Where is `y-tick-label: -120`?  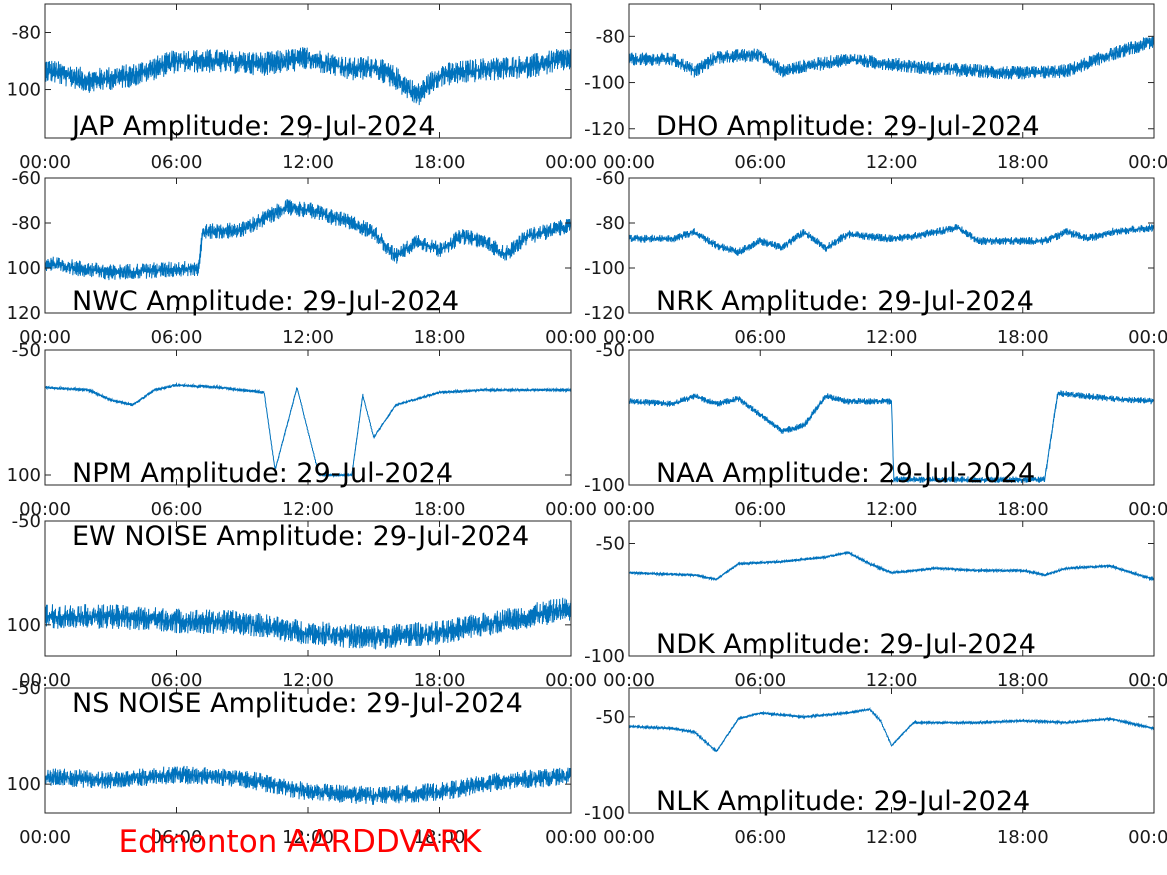
y-tick-label: -120 is located at coordinates (604, 129).